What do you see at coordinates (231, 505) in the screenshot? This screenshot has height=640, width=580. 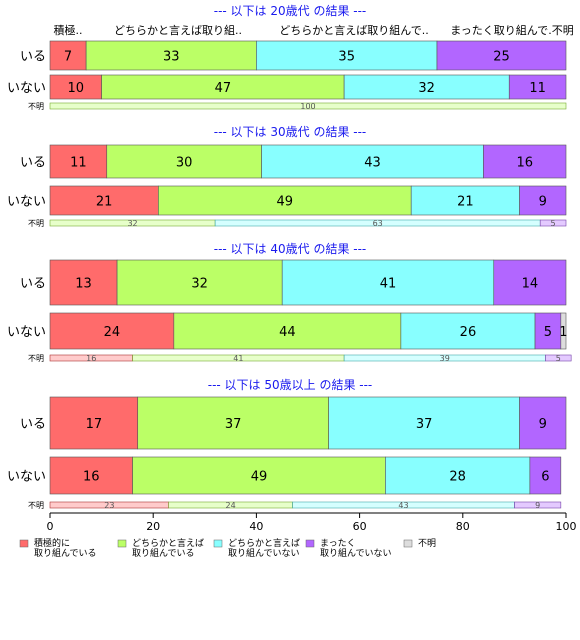 I see `unknown-data-label: 24` at bounding box center [231, 505].